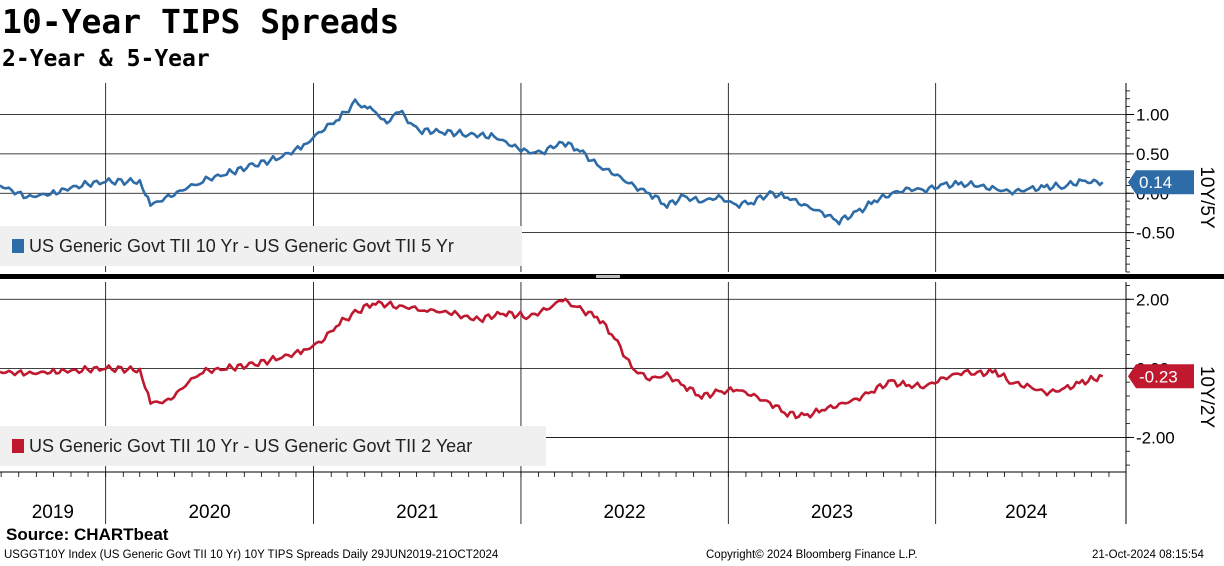  What do you see at coordinates (1155, 233) in the screenshot?
I see `y-tick-label: -0.50` at bounding box center [1155, 233].